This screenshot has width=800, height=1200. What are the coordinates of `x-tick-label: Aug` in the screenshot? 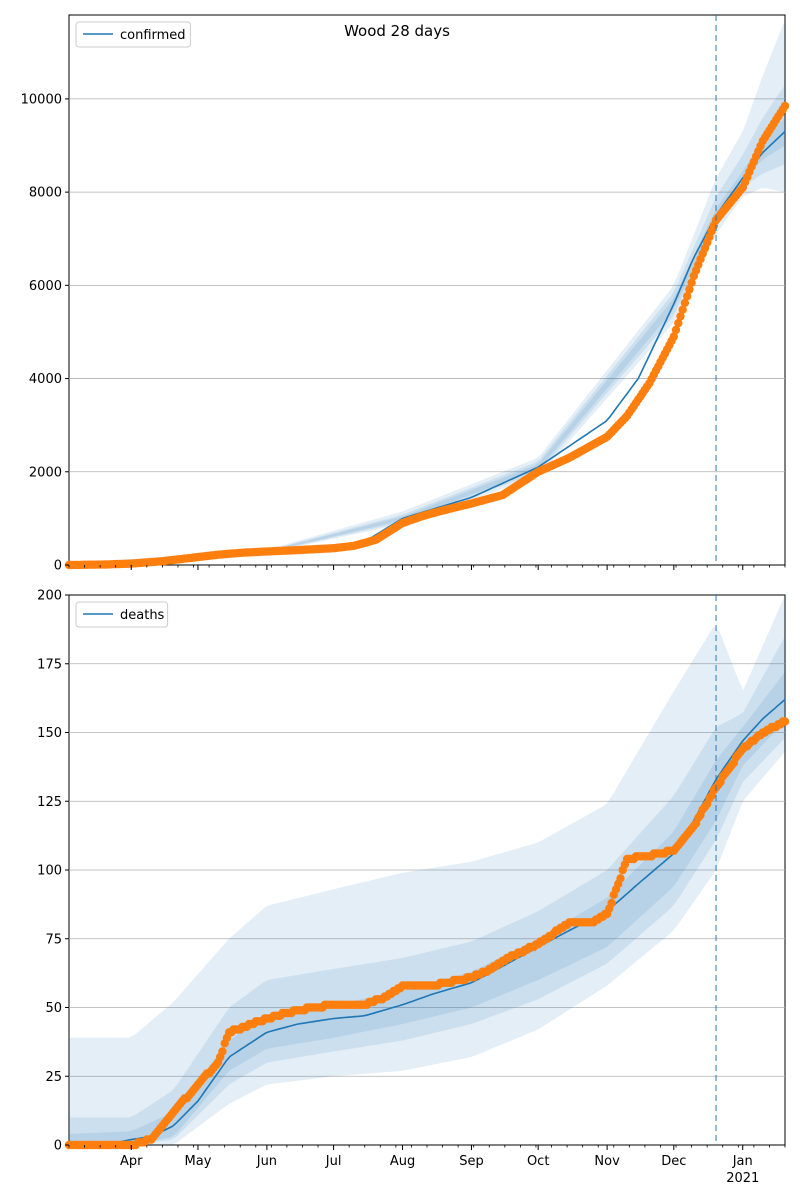 It's located at (402, 1161).